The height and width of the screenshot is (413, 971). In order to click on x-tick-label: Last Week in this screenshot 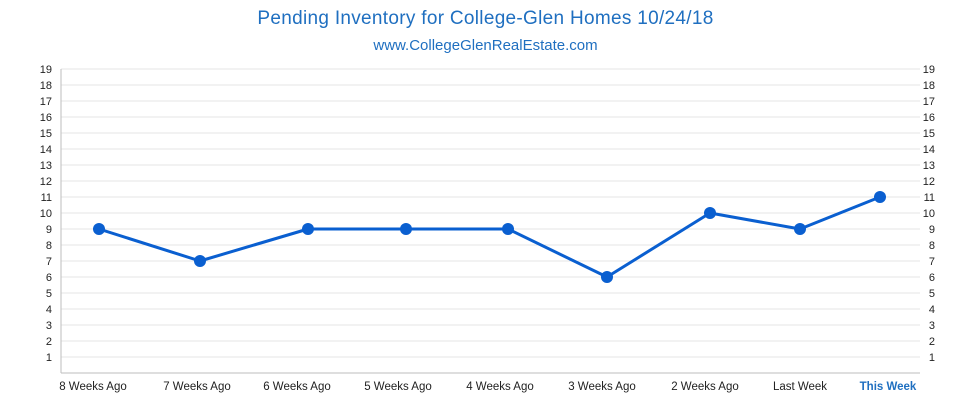, I will do `click(800, 387)`.